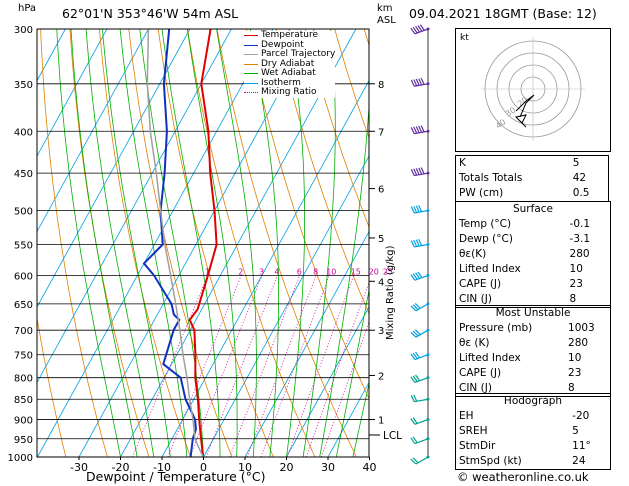 This screenshot has width=629, height=486. Describe the element at coordinates (23, 245) in the screenshot. I see `pressure-tick-label: 550` at that location.